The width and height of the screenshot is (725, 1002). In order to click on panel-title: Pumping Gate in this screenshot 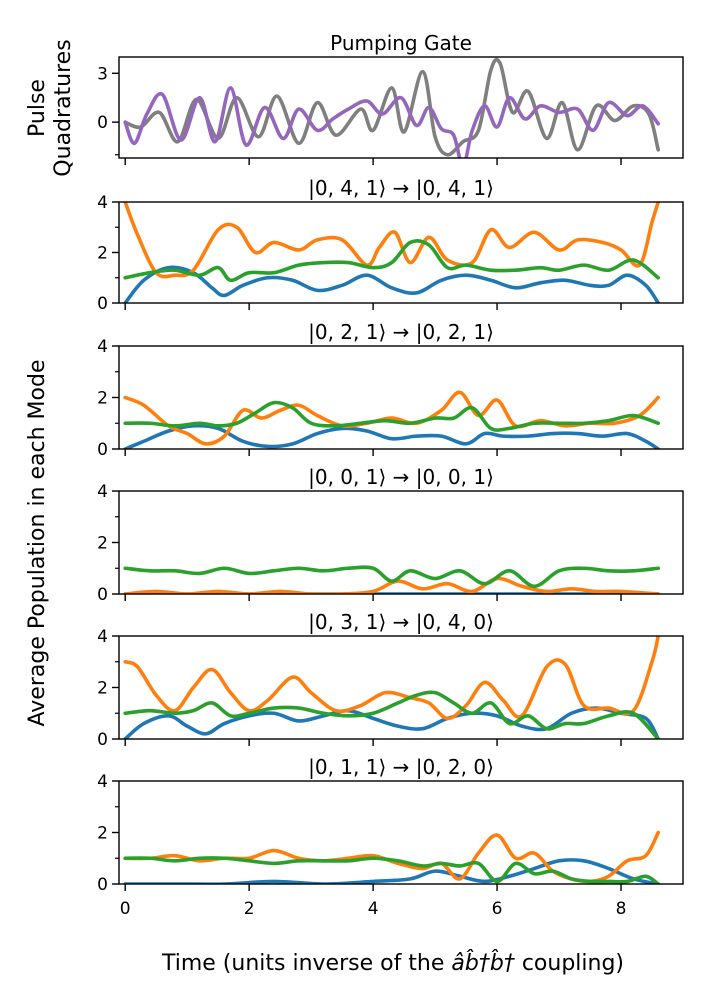, I will do `click(401, 43)`.